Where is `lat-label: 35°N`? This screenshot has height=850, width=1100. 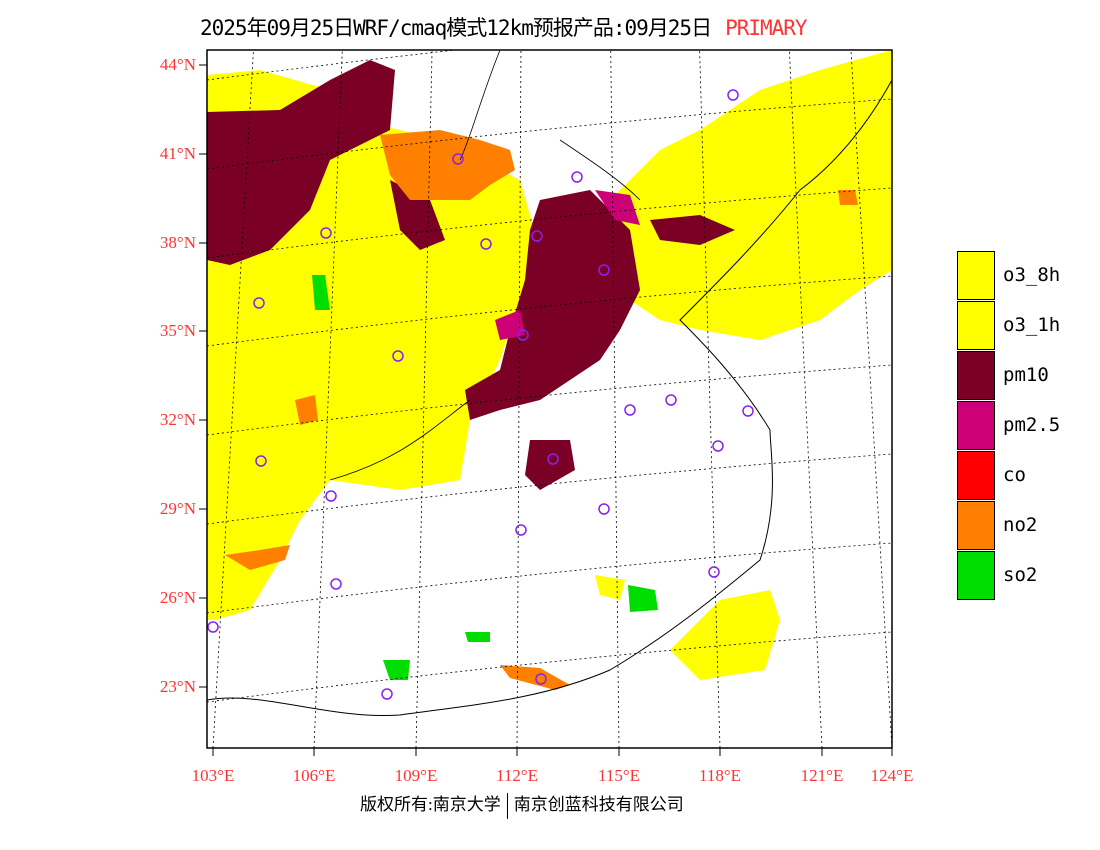
lat-label: 35°N is located at coordinates (177, 330).